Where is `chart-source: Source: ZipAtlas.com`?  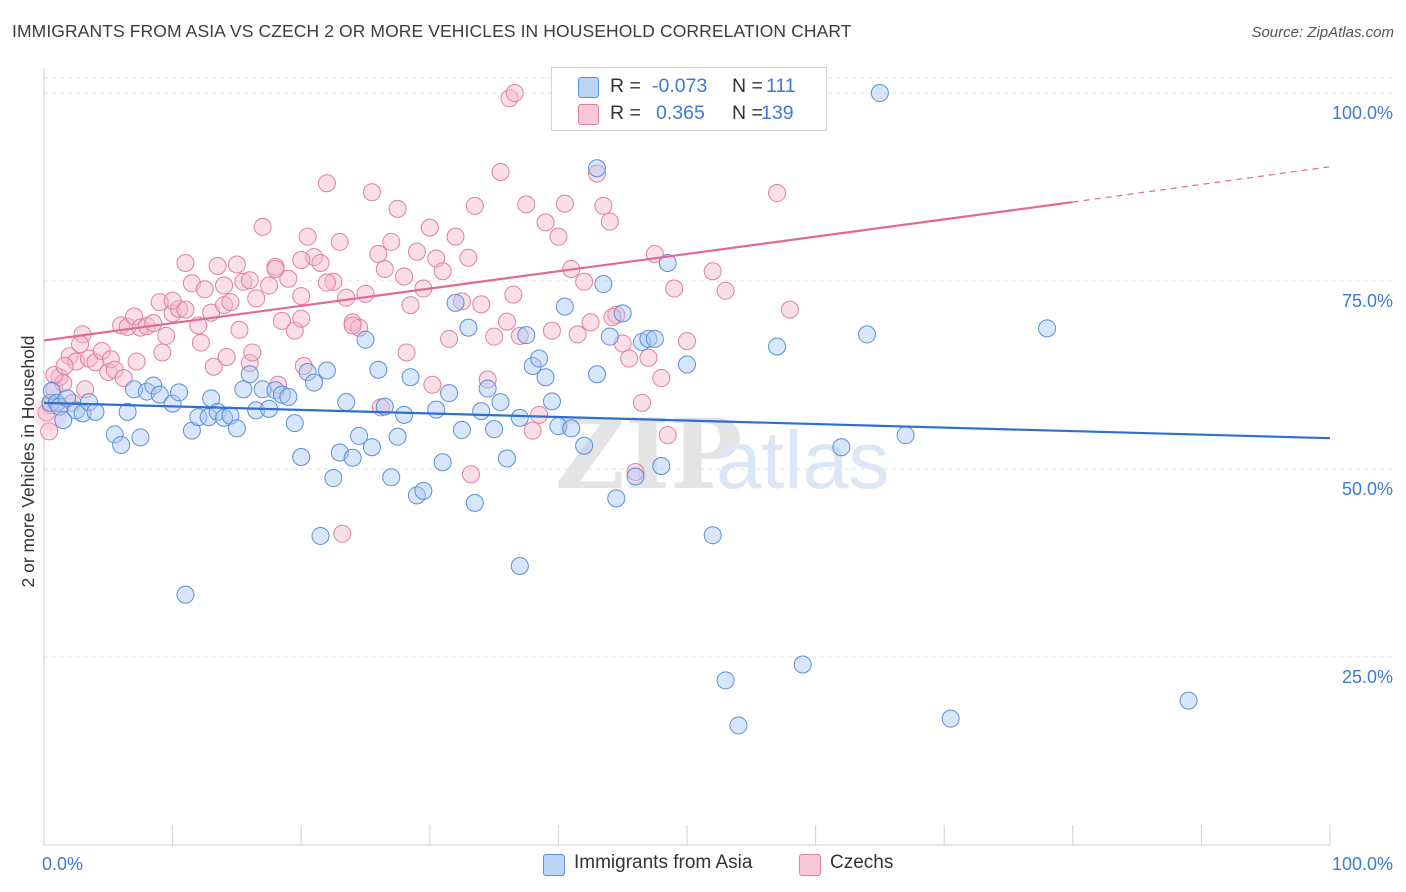
chart-source: Source: ZipAtlas.com is located at coordinates (1322, 32).